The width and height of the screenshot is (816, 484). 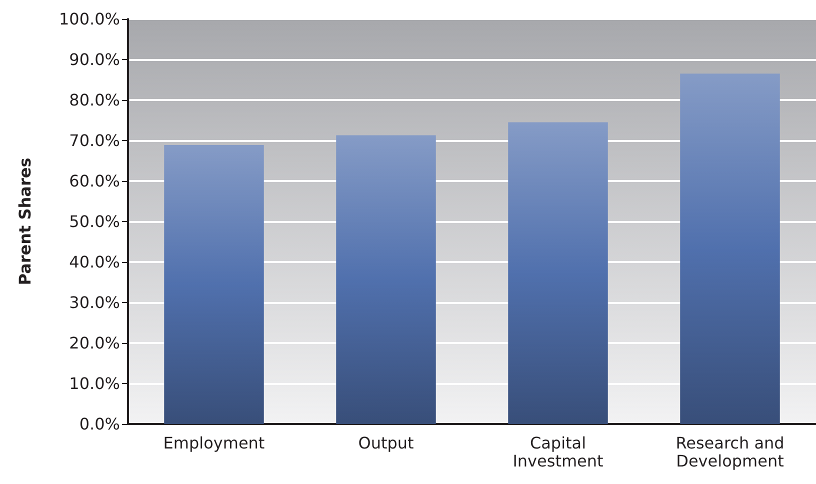 I want to click on x-tick-label: Employment, so click(x=214, y=443).